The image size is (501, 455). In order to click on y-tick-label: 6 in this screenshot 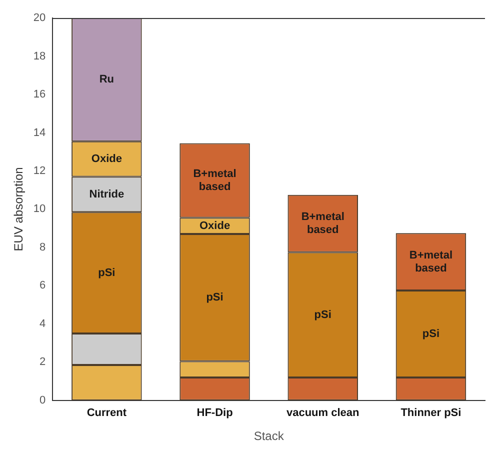, I will do `click(43, 286)`.